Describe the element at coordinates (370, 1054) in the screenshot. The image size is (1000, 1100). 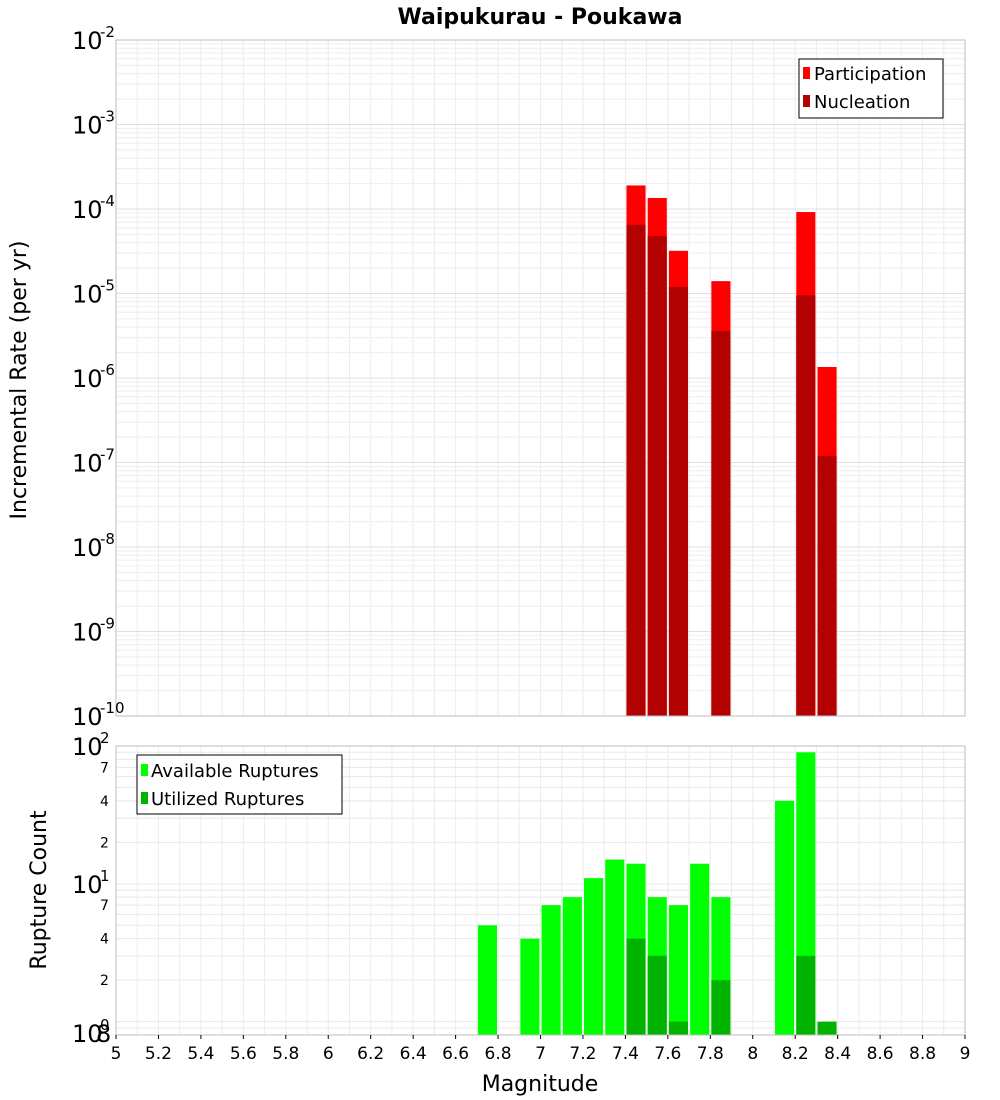
I see `x-tick-label: 6.2` at that location.